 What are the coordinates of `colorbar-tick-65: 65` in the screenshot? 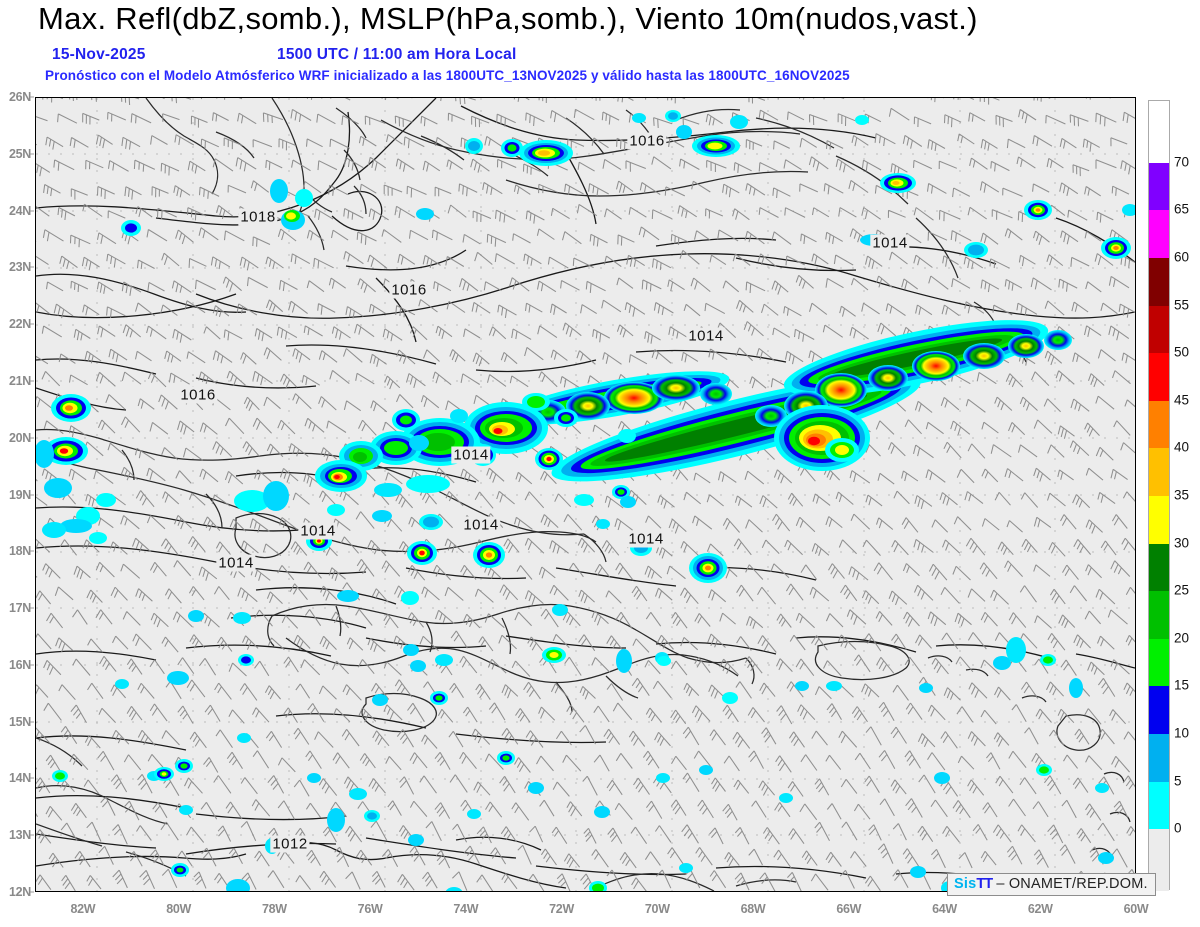 It's located at (1182, 209).